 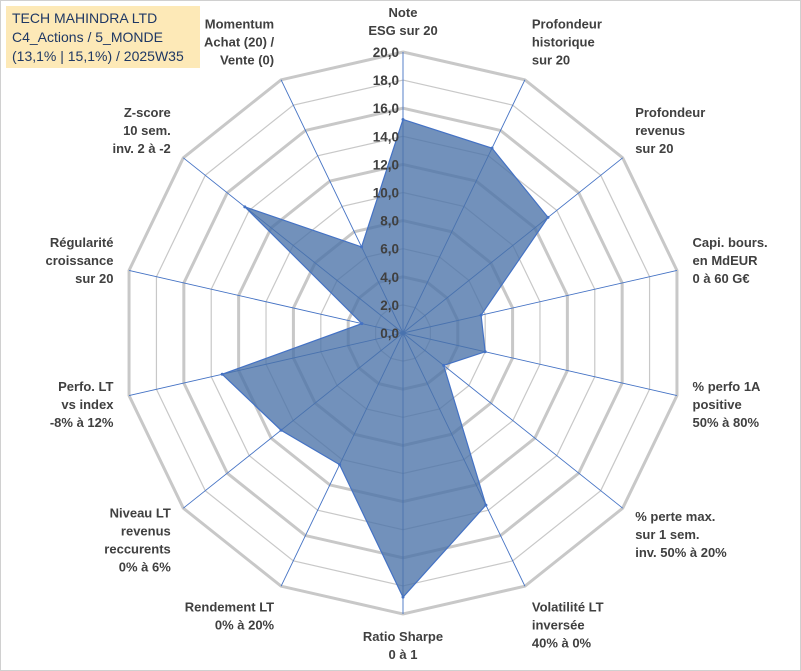 What do you see at coordinates (386, 136) in the screenshot?
I see `tick-label: 14,0` at bounding box center [386, 136].